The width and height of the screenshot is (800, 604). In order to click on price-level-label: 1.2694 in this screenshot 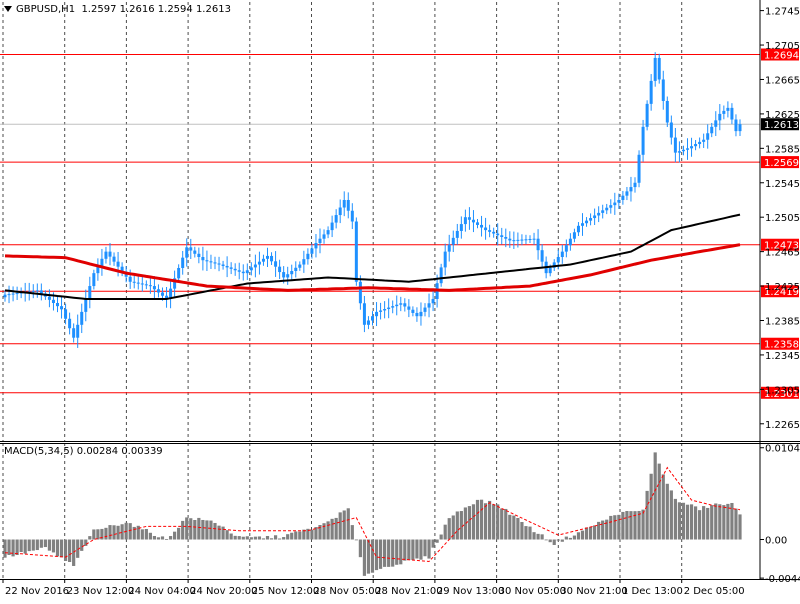, I will do `click(781, 56)`.